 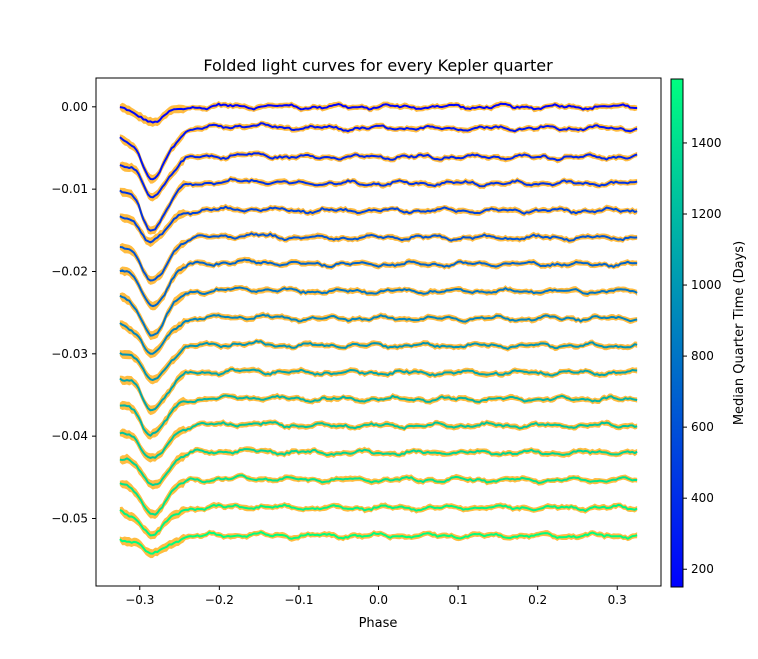 What do you see at coordinates (702, 427) in the screenshot?
I see `colorbar-tick-label: 600` at bounding box center [702, 427].